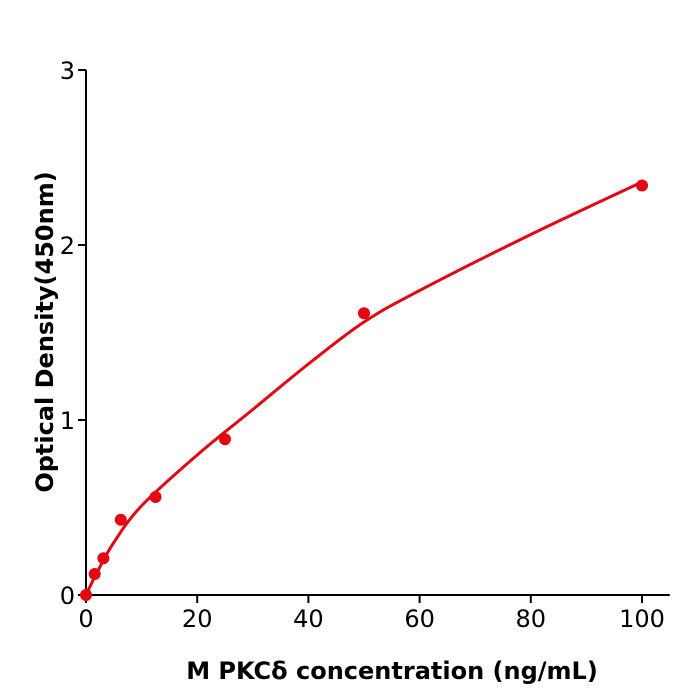 Image resolution: width=700 pixels, height=700 pixels. Describe the element at coordinates (531, 619) in the screenshot. I see `x-tick-label: 80` at that location.